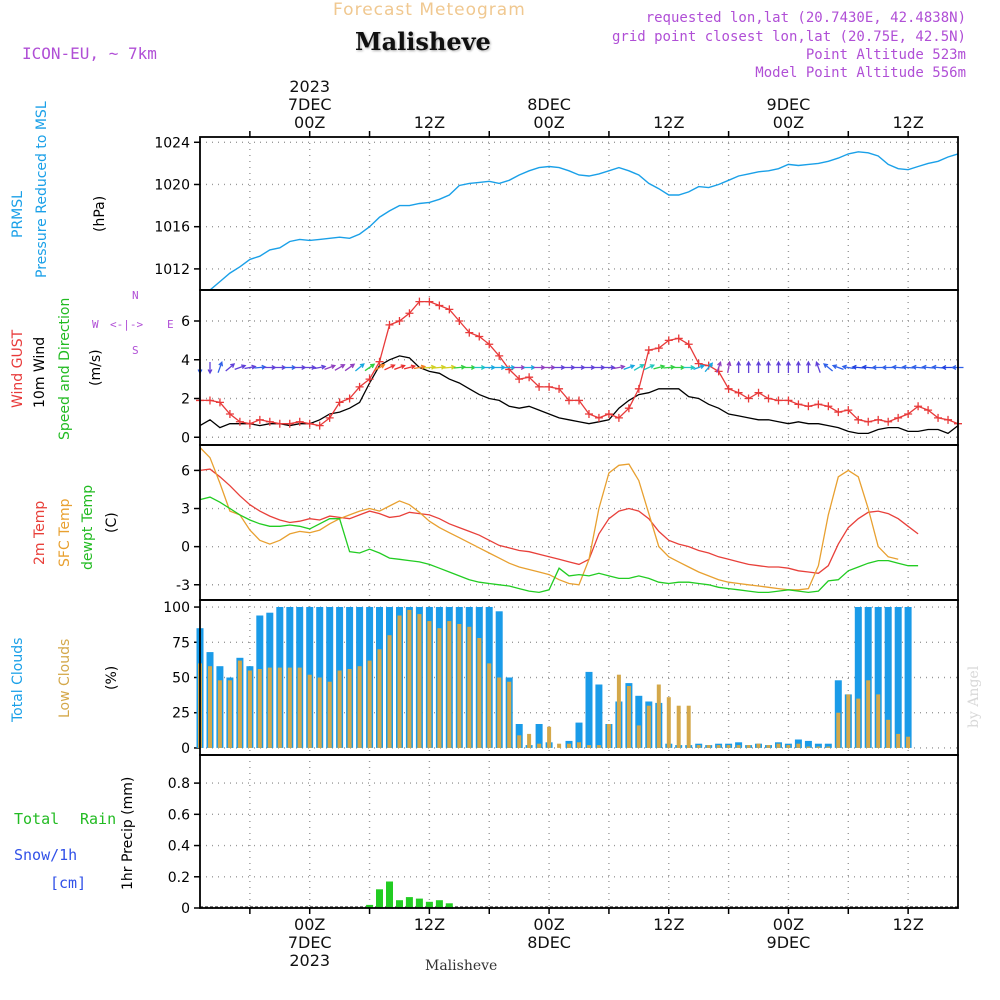  I want to click on panel-frame-pressure, so click(579, 213).